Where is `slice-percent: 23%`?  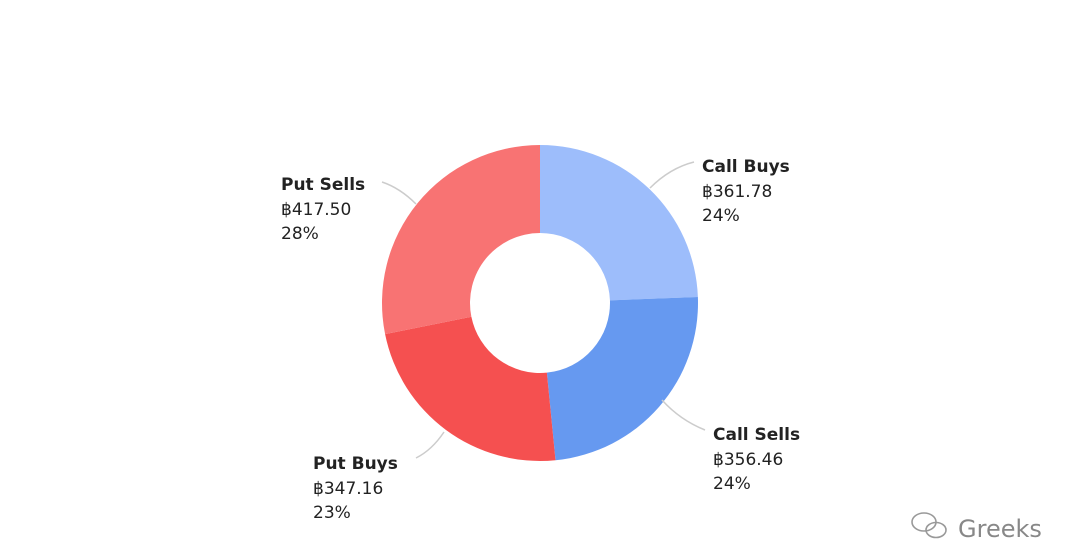
slice-percent: 23% is located at coordinates (332, 513).